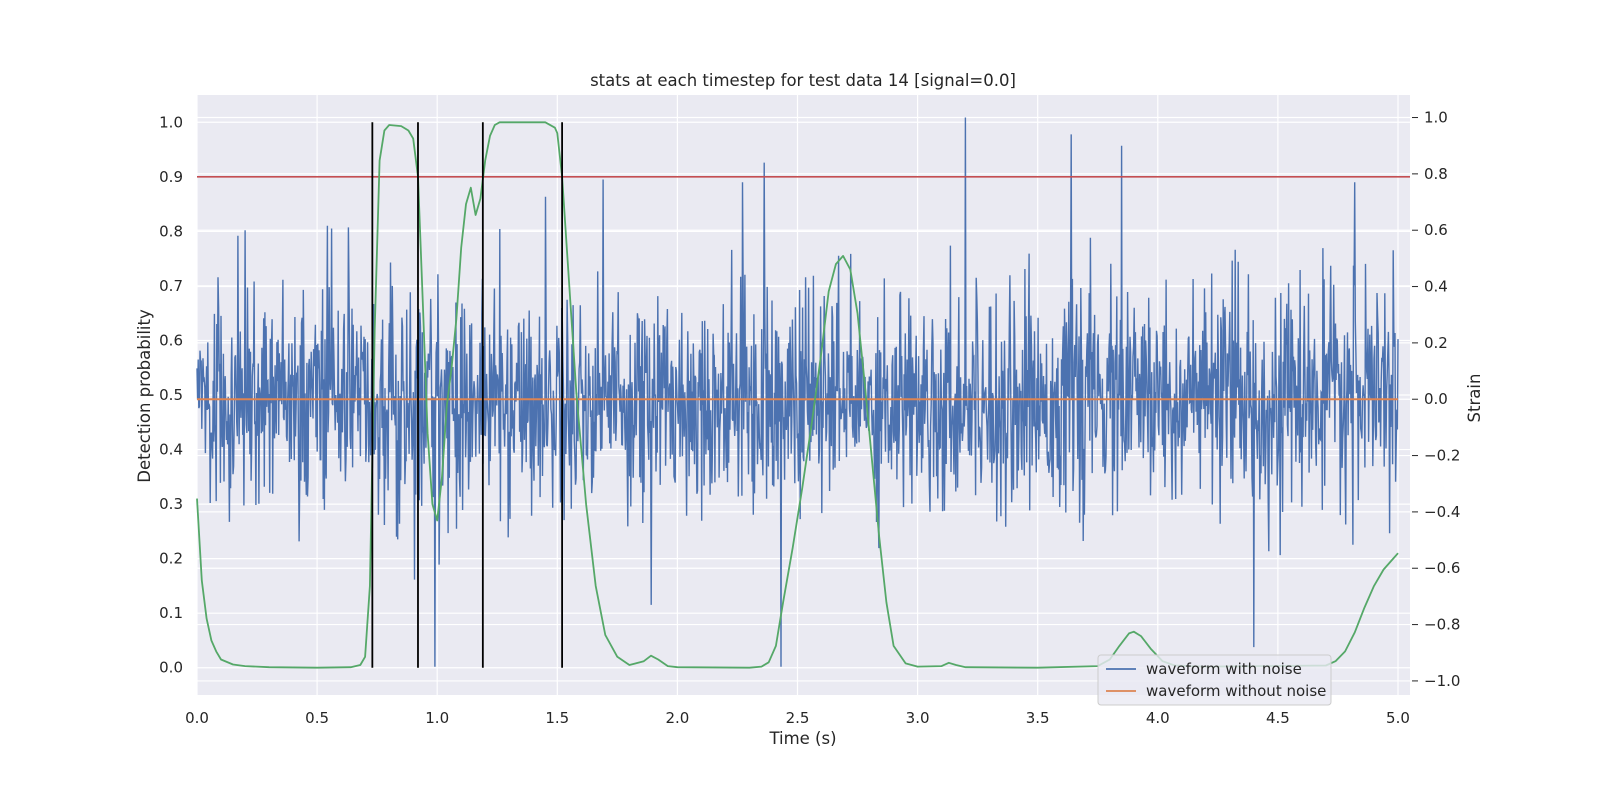 The image size is (1600, 800). Describe the element at coordinates (1278, 718) in the screenshot. I see `x-tick-label: 4.5` at that location.